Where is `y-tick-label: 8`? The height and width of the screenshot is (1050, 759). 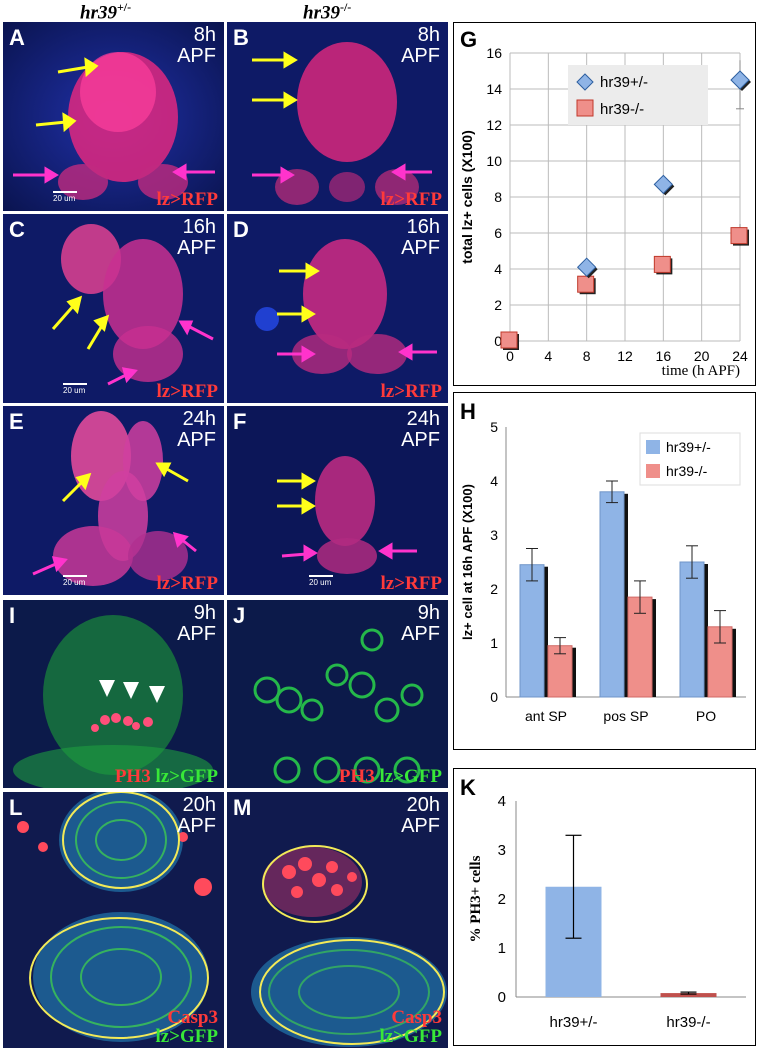 y-tick-label: 8 is located at coordinates (498, 197).